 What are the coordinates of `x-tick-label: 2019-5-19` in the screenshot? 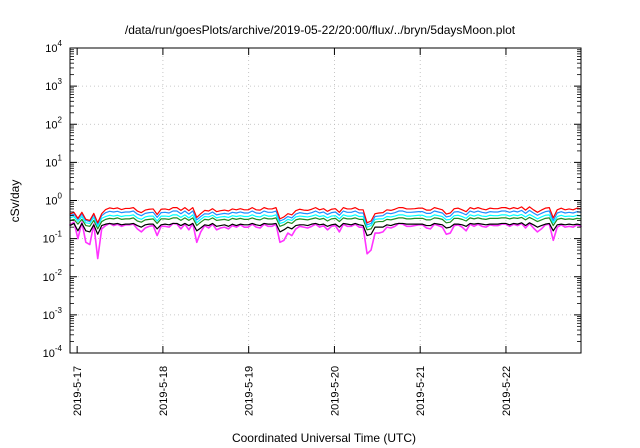 It's located at (250, 391).